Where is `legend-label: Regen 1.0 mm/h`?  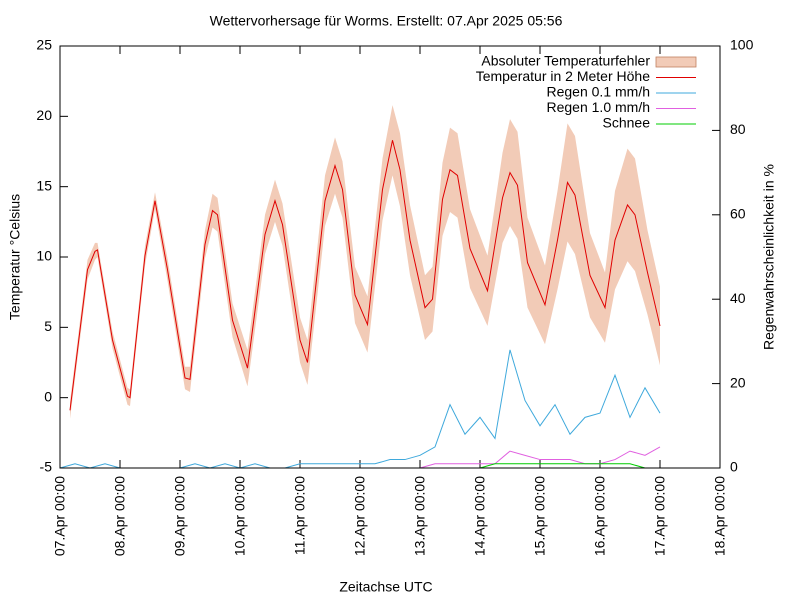 legend-label: Regen 1.0 mm/h is located at coordinates (599, 107).